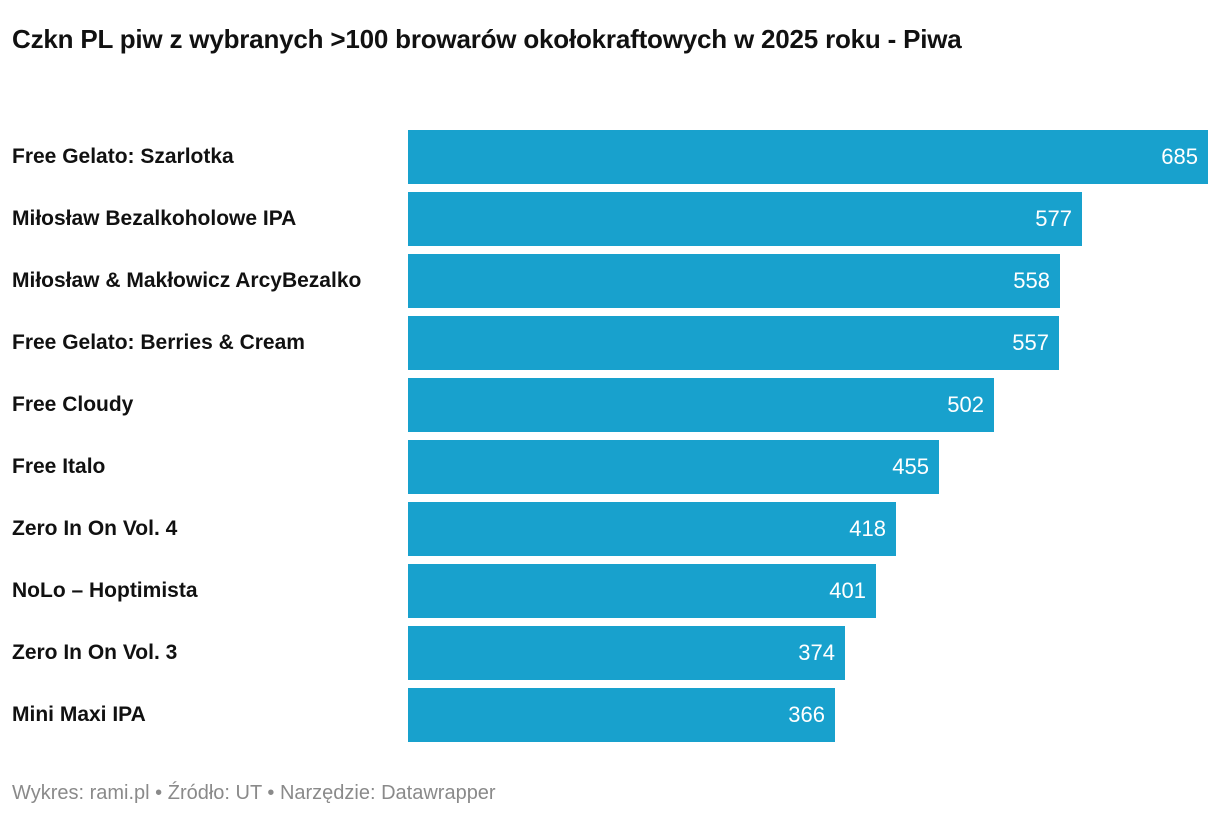 This screenshot has width=1220, height=818. Describe the element at coordinates (1031, 280) in the screenshot. I see `bar-value-label: 558` at that location.